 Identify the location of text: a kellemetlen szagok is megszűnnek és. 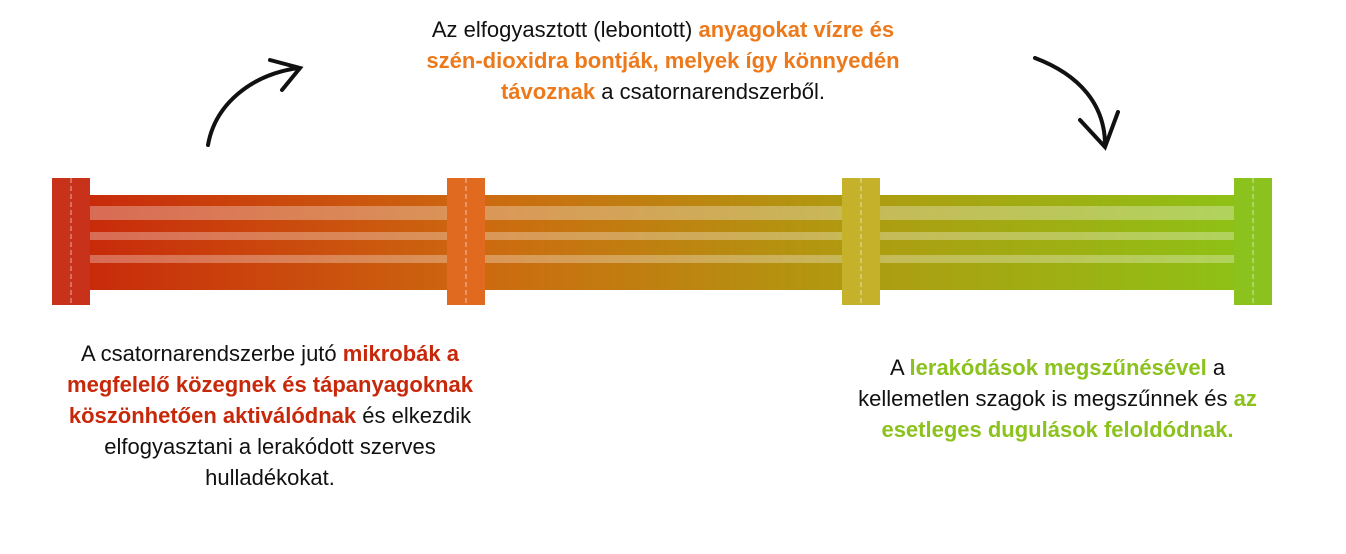
(1043, 383).